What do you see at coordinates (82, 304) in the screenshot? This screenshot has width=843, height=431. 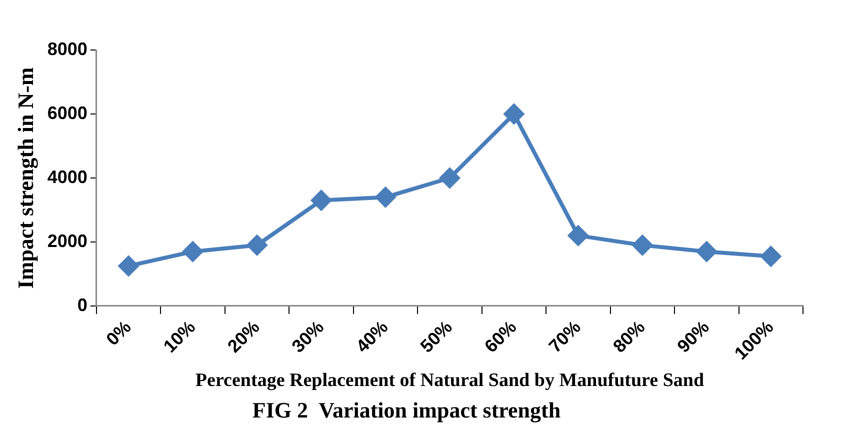 I see `y-tick-label: 0` at bounding box center [82, 304].